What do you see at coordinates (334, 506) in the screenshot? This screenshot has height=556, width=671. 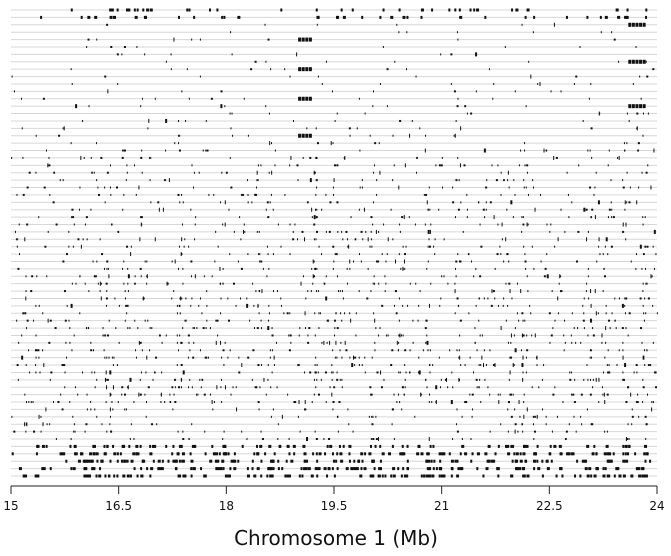 I see `x-tick-label-4: 19.5` at bounding box center [334, 506].